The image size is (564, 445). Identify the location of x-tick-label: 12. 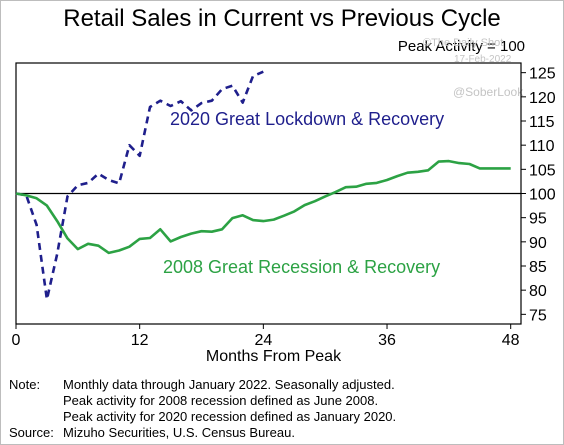
(140, 340).